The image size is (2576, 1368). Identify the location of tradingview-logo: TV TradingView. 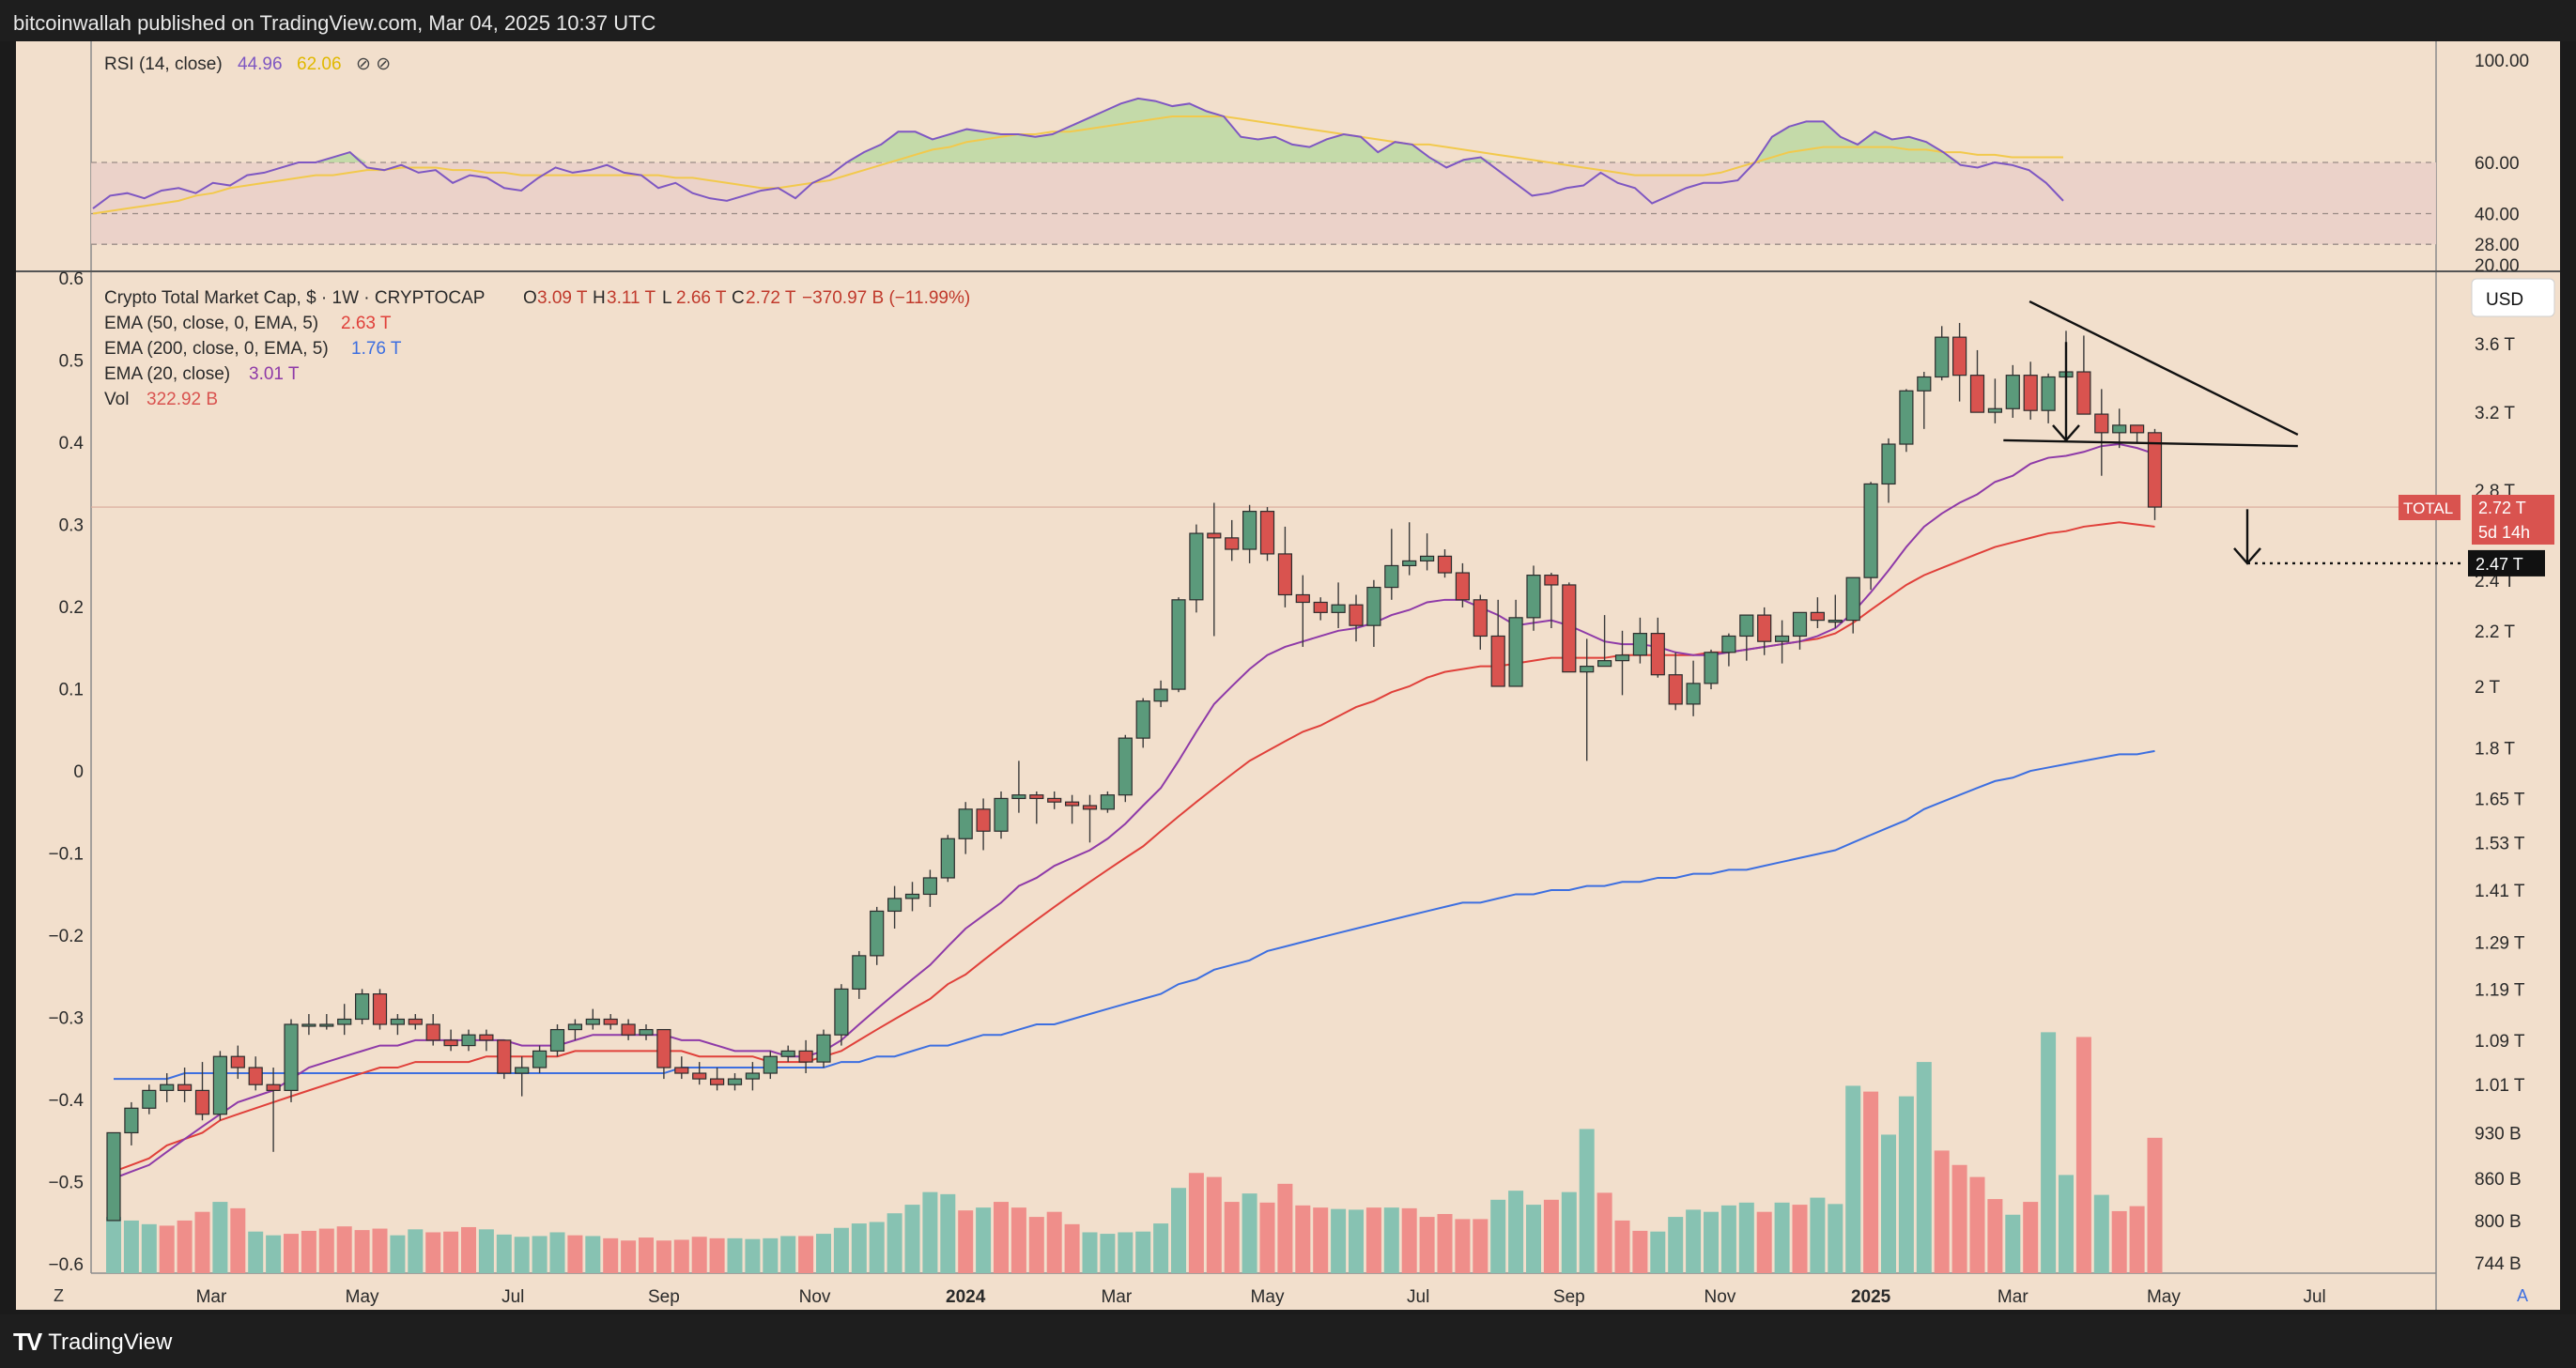
(92, 1342).